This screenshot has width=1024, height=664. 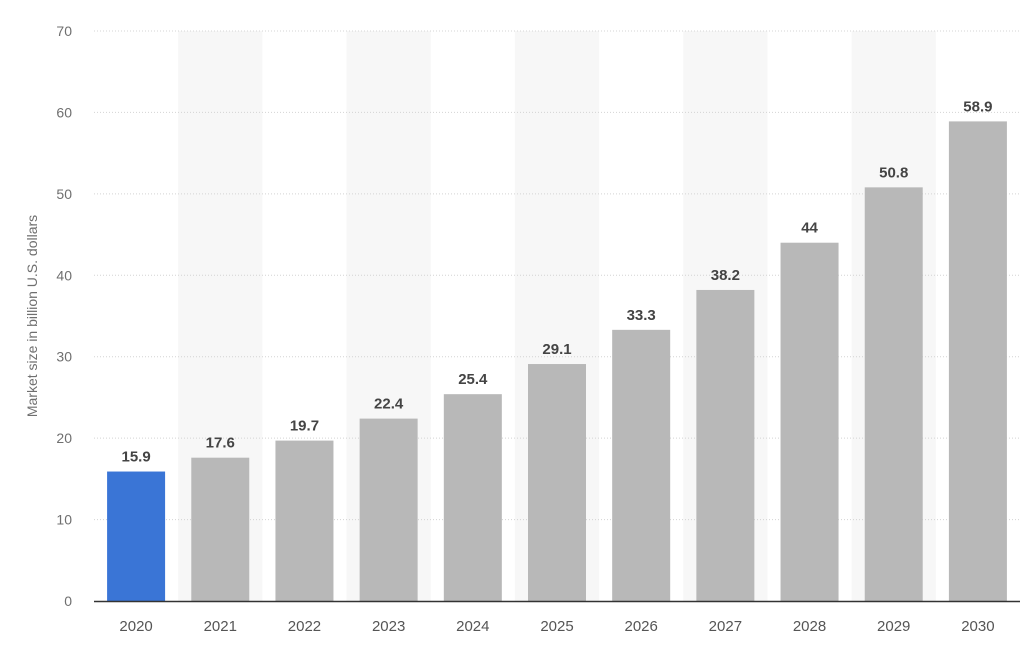 I want to click on x-tick-label: 2024, so click(x=472, y=626).